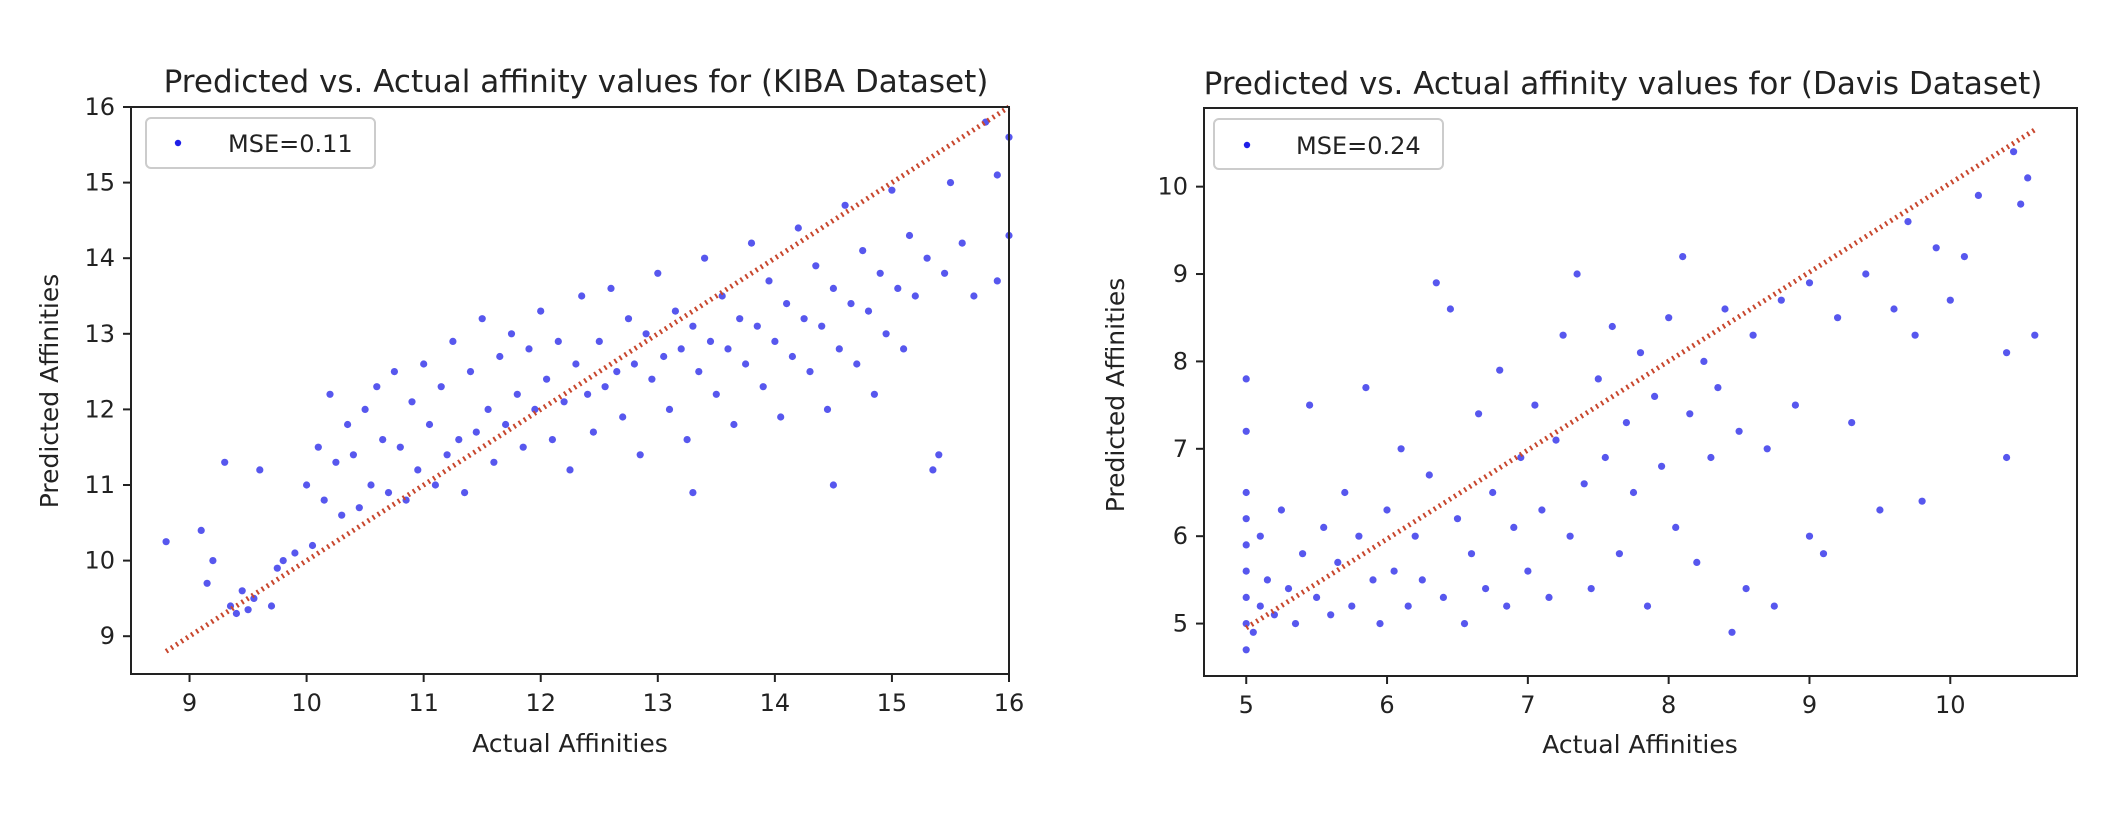 The height and width of the screenshot is (816, 2116). What do you see at coordinates (1639, 744) in the screenshot?
I see `davis-x-axis-label: Actual Affinities` at bounding box center [1639, 744].